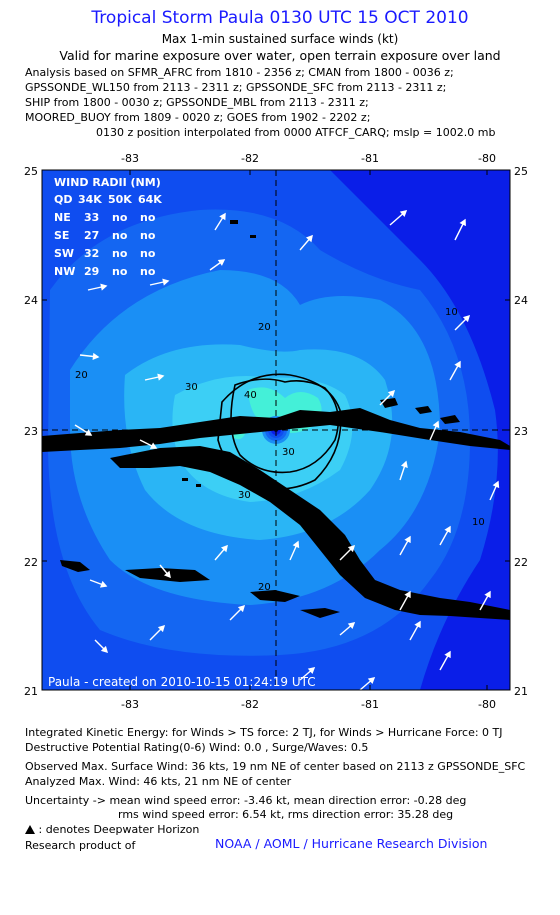 The image size is (560, 915). What do you see at coordinates (31, 431) in the screenshot?
I see `lat-tick-left-23: 23` at bounding box center [31, 431].